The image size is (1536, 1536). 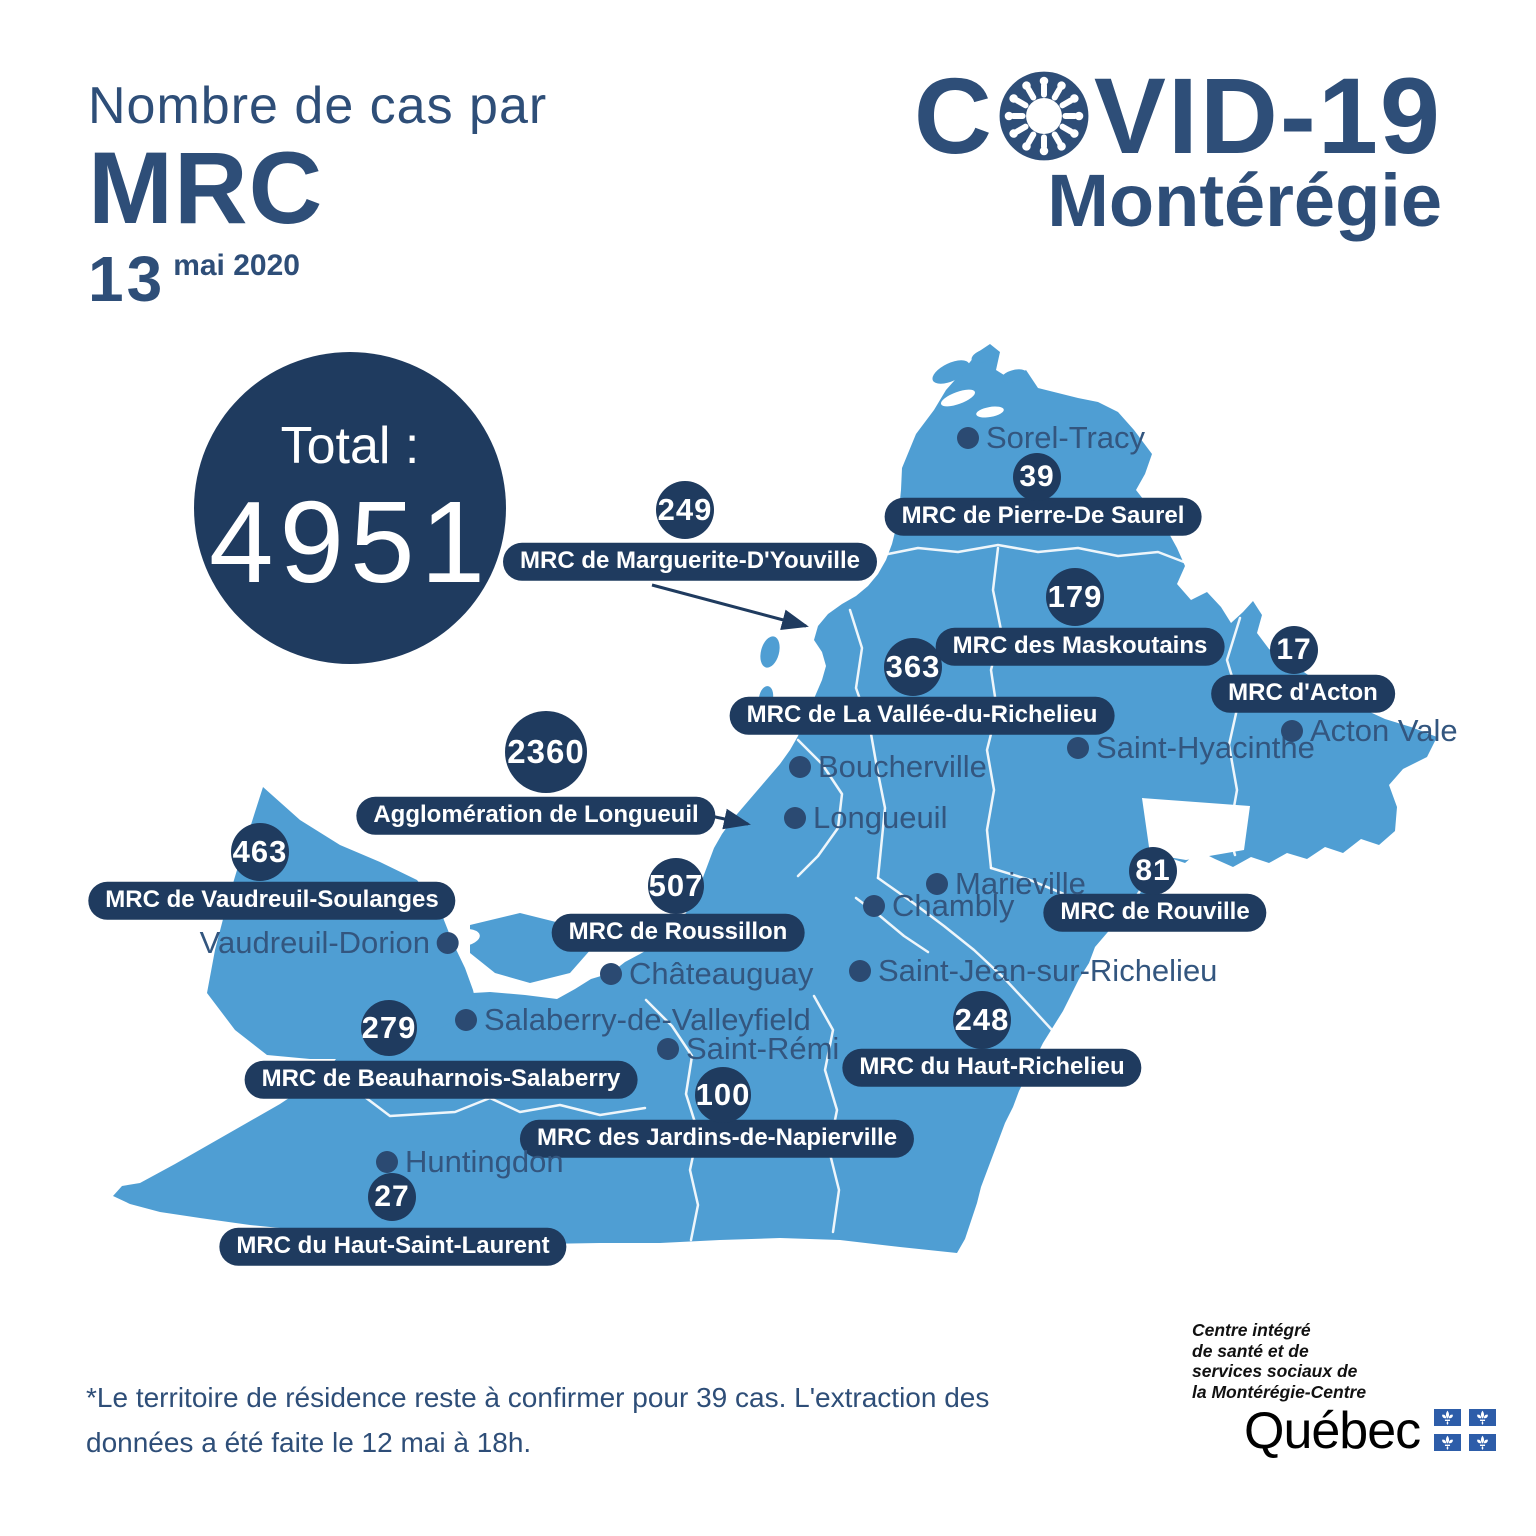 I want to click on mrc-label-pill-rouville: MRC de Rouville, so click(x=1155, y=913).